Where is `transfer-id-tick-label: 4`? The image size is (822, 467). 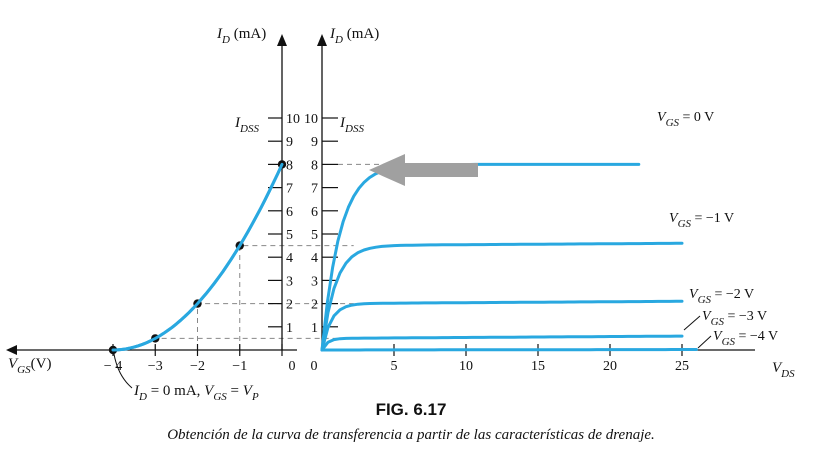
transfer-id-tick-label: 4 is located at coordinates (289, 258).